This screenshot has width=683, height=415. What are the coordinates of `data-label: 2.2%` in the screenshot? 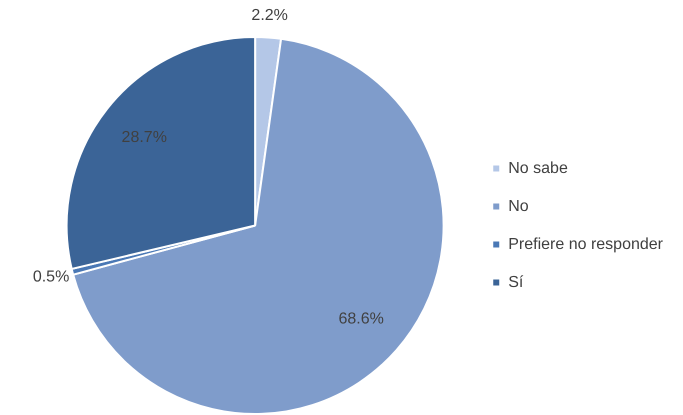 It's located at (269, 15).